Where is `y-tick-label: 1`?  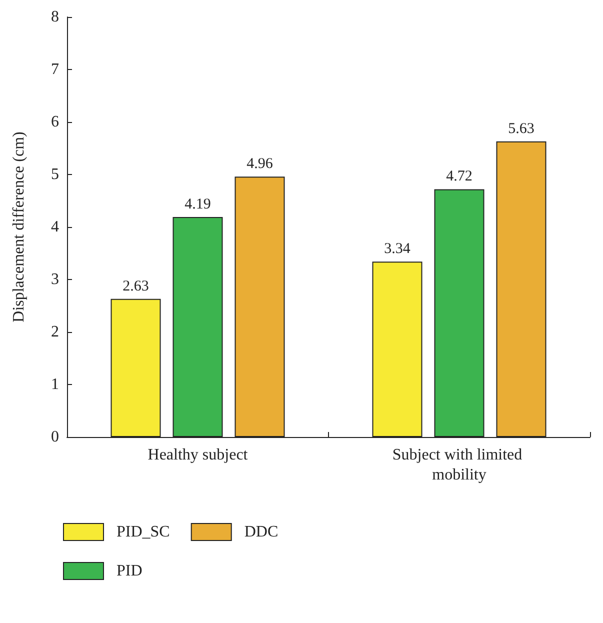 y-tick-label: 1 is located at coordinates (55, 384).